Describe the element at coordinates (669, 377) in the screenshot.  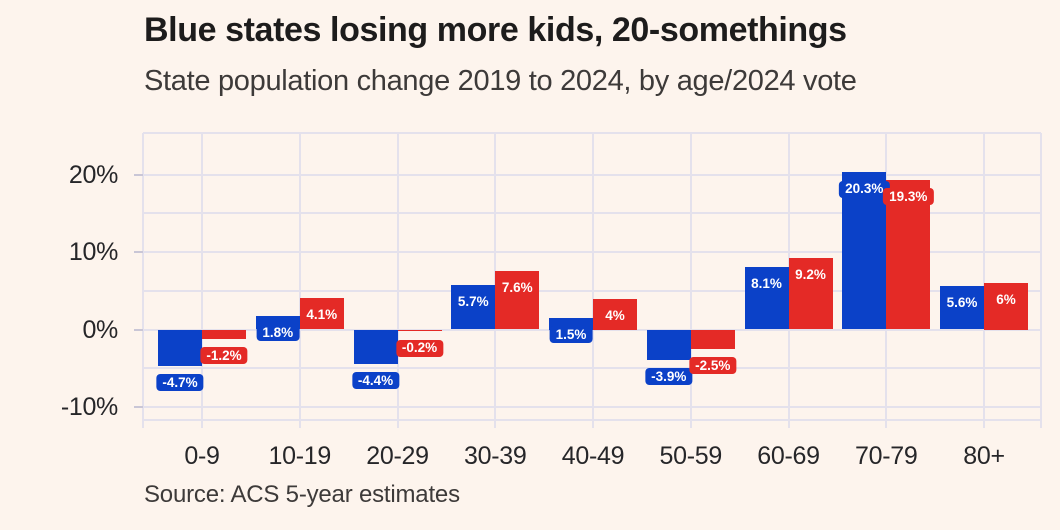
I see `value-label-blue-50-59: -3.9%` at that location.